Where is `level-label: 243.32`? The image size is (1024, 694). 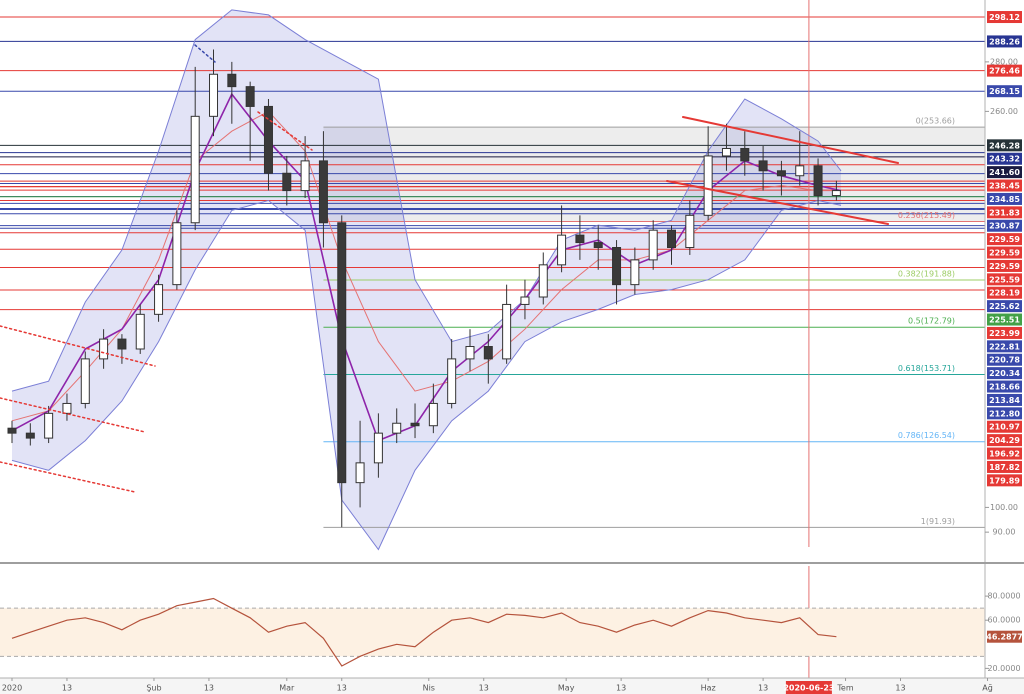 level-label: 243.32 is located at coordinates (1004, 159).